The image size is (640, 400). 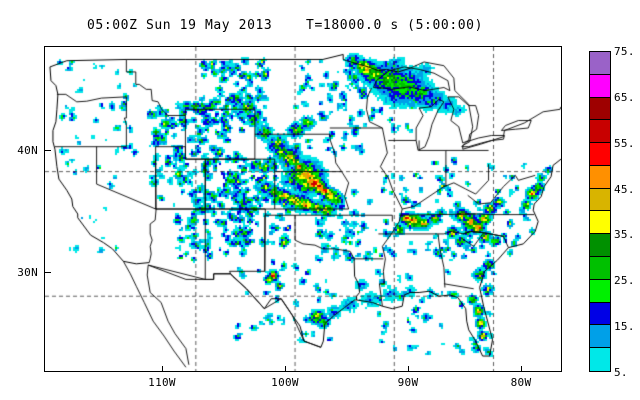 I want to click on xtick-mark-100w, so click(x=285, y=369).